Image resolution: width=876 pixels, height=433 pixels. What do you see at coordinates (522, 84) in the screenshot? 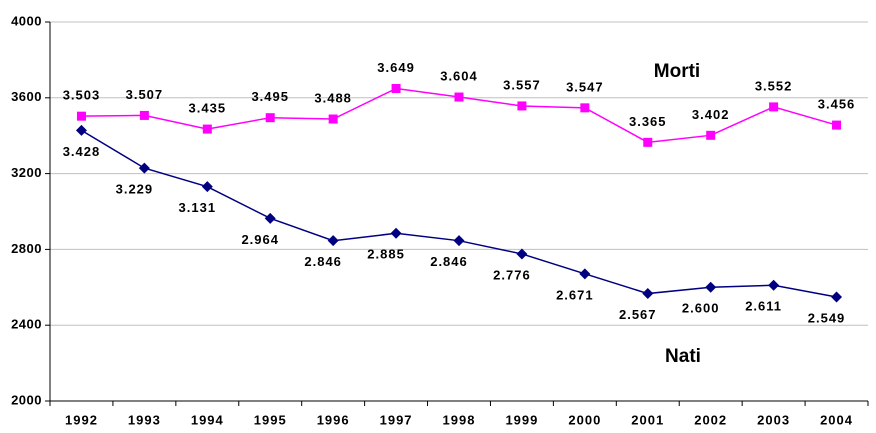
I see `data-label: 3.557` at bounding box center [522, 84].